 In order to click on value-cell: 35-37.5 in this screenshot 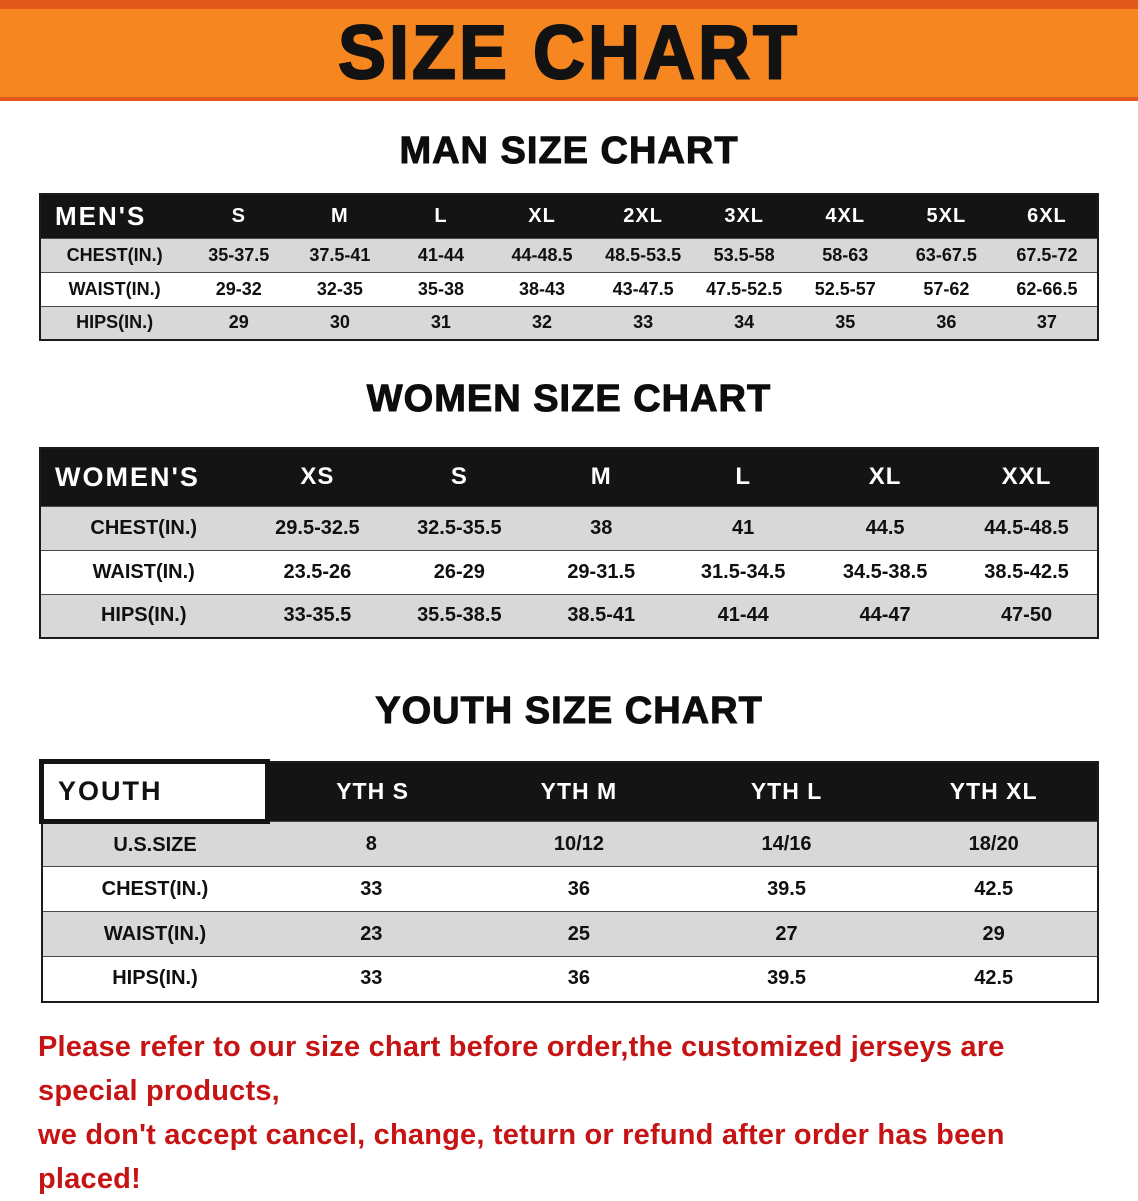, I will do `click(239, 254)`.